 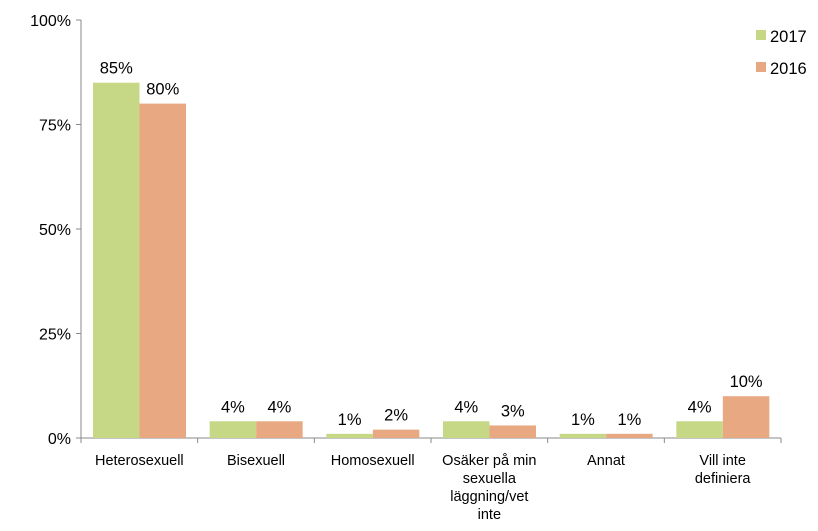 I want to click on data-label: 3%, so click(x=513, y=411).